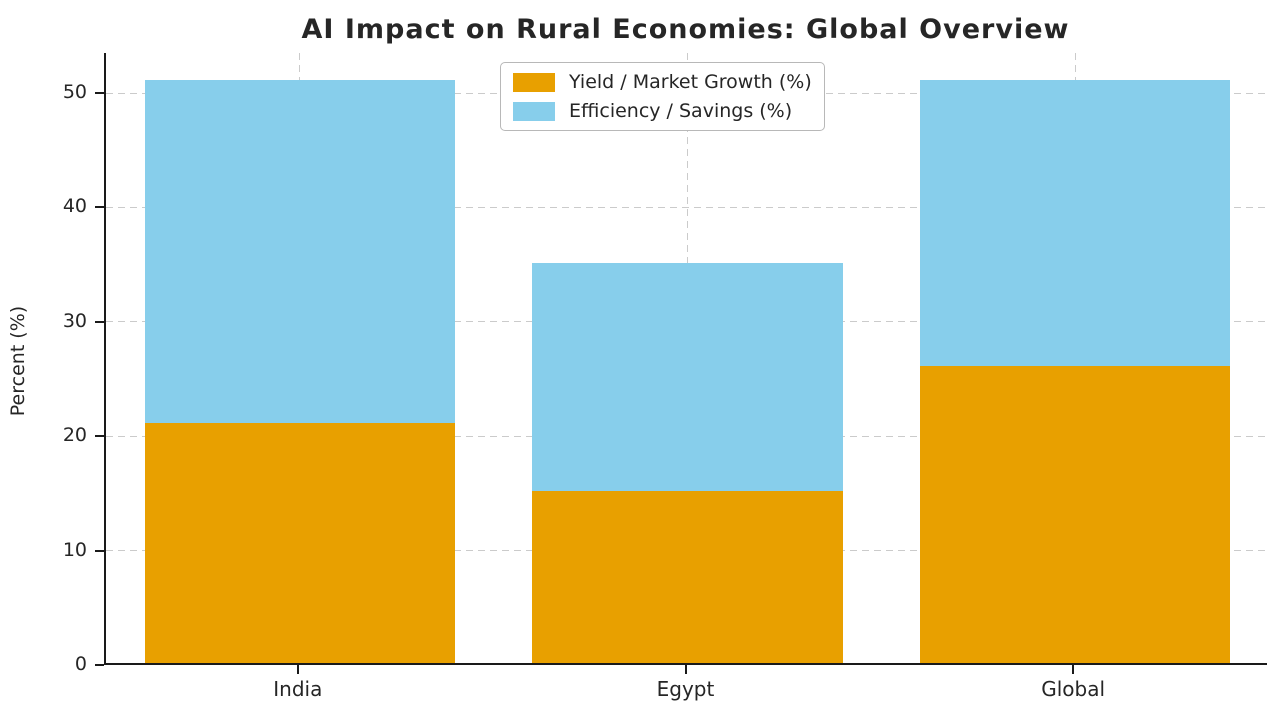 The height and width of the screenshot is (720, 1280). I want to click on bar-egypt-yield-market-growth, so click(687, 577).